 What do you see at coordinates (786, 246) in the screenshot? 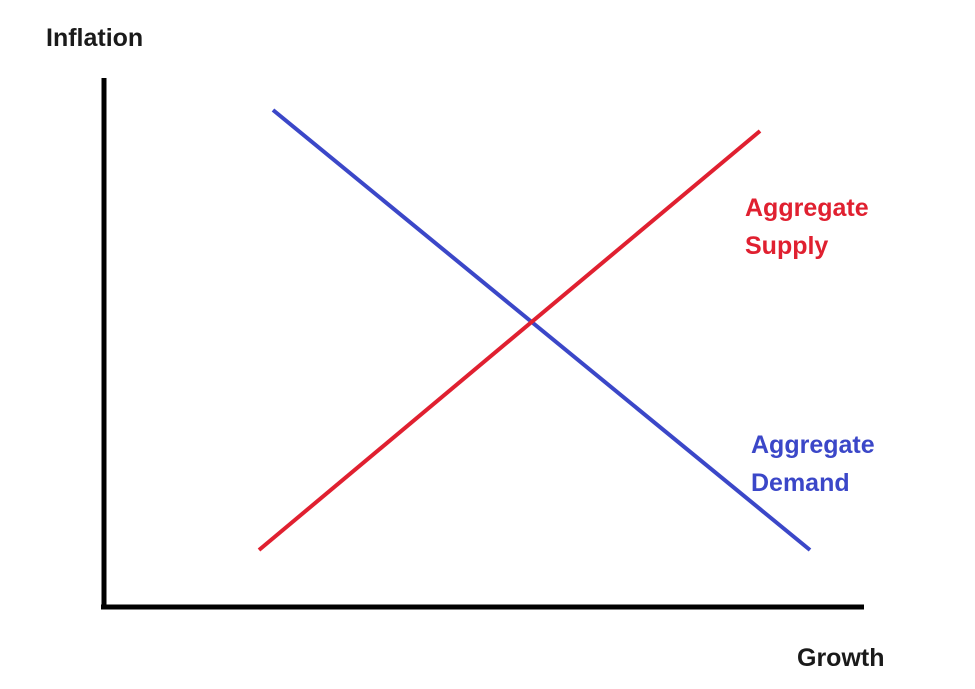
I see `aggregate-supply-label-line2: Supply` at bounding box center [786, 246].